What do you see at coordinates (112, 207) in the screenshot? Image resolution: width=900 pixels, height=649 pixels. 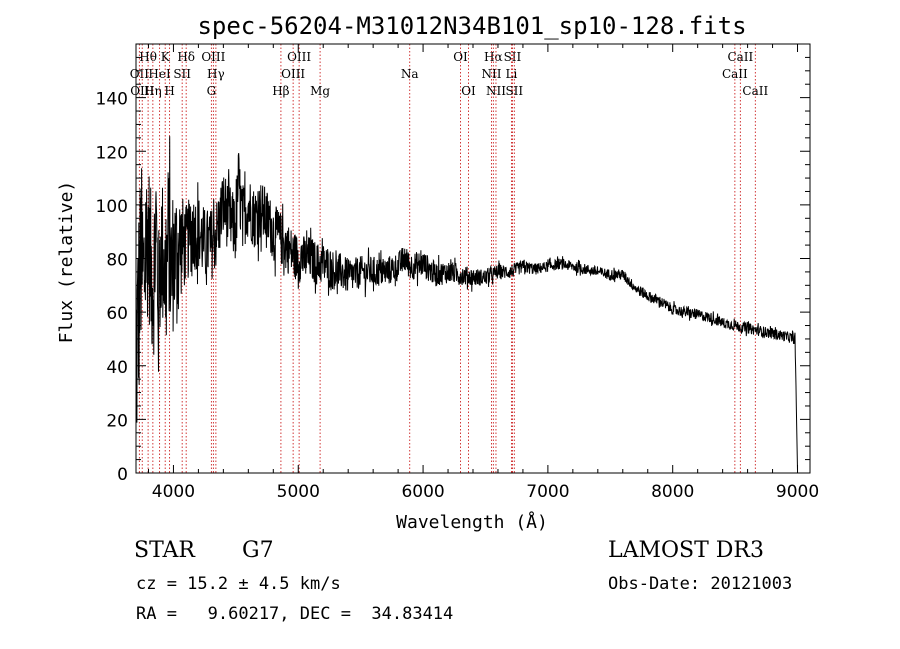 I see `y-tick-label: 100` at bounding box center [112, 207].